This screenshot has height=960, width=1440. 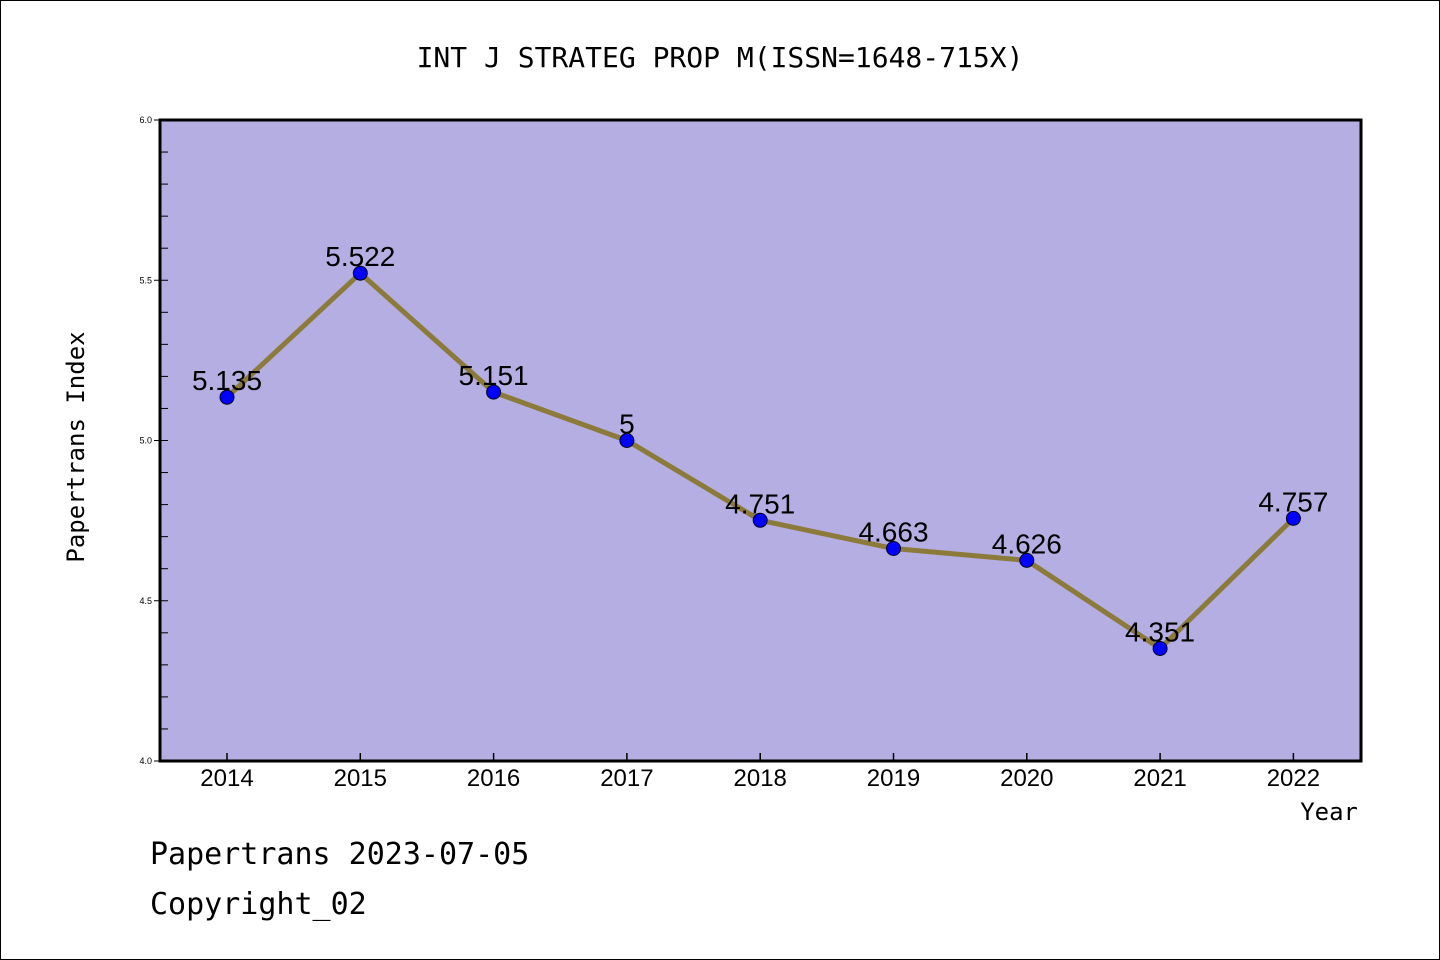 What do you see at coordinates (339, 854) in the screenshot?
I see `footer-date: Papertrans 2023-07-05` at bounding box center [339, 854].